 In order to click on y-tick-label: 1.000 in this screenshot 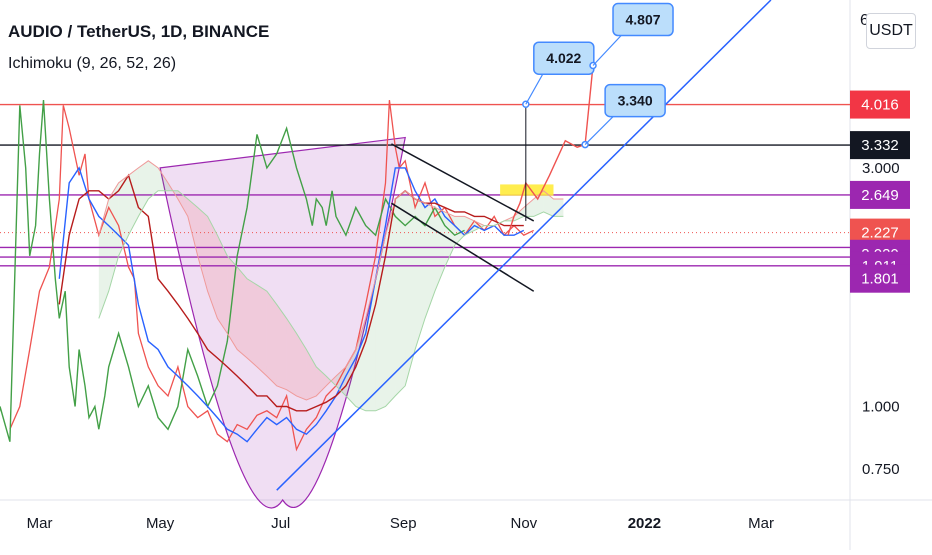, I will do `click(881, 406)`.